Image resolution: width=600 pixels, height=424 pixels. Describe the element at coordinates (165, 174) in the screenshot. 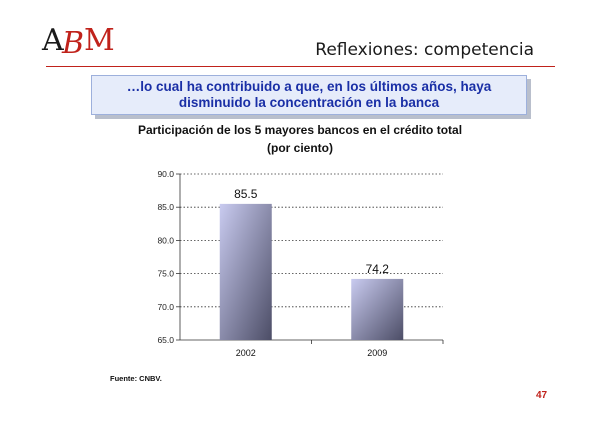

I see `y-tick-label: 90.0` at that location.